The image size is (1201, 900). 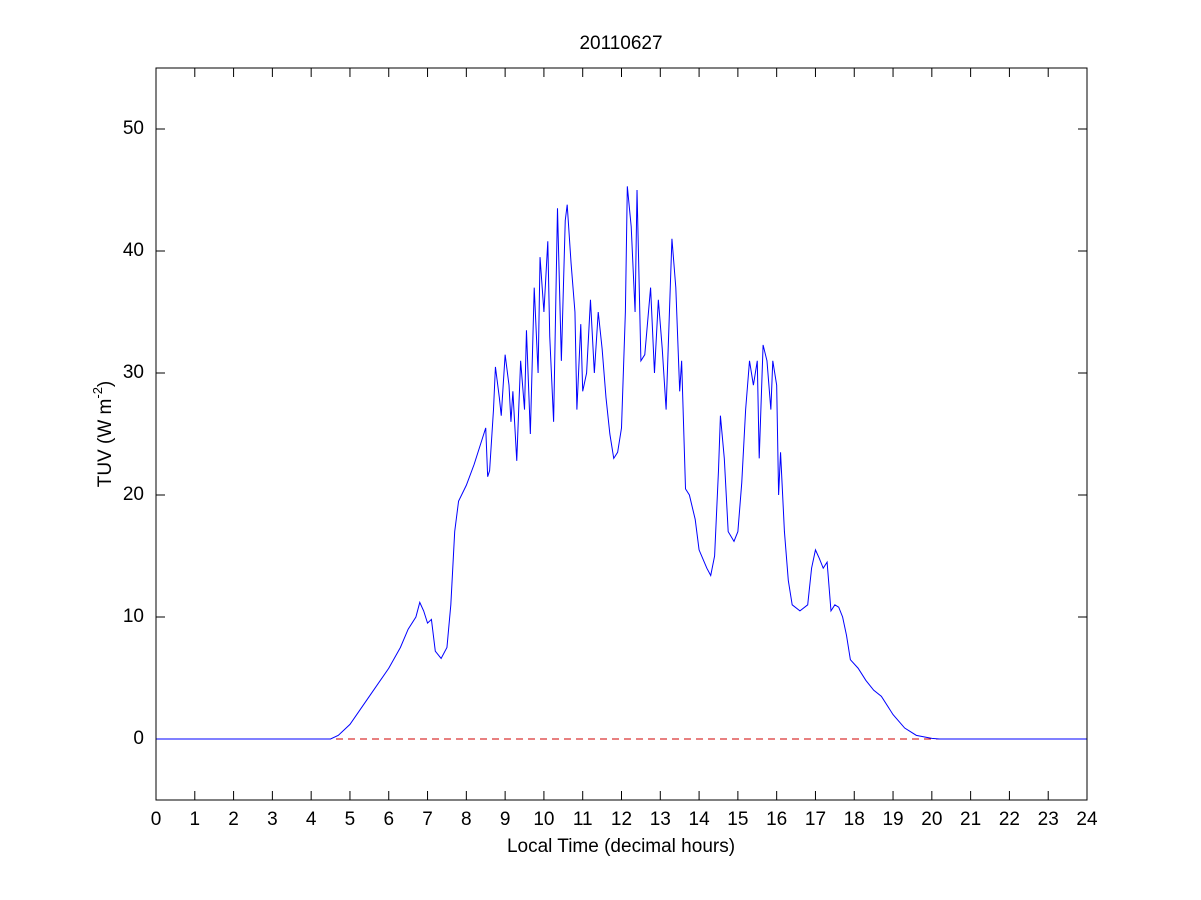 I want to click on x-tick-label: 23, so click(x=1048, y=819).